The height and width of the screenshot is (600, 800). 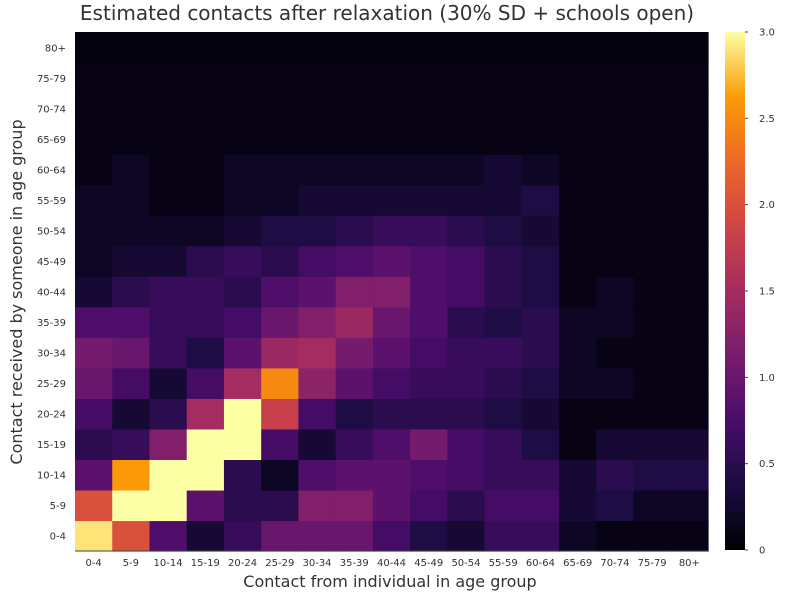 I want to click on x-tick-label: 65-69, so click(x=577, y=563).